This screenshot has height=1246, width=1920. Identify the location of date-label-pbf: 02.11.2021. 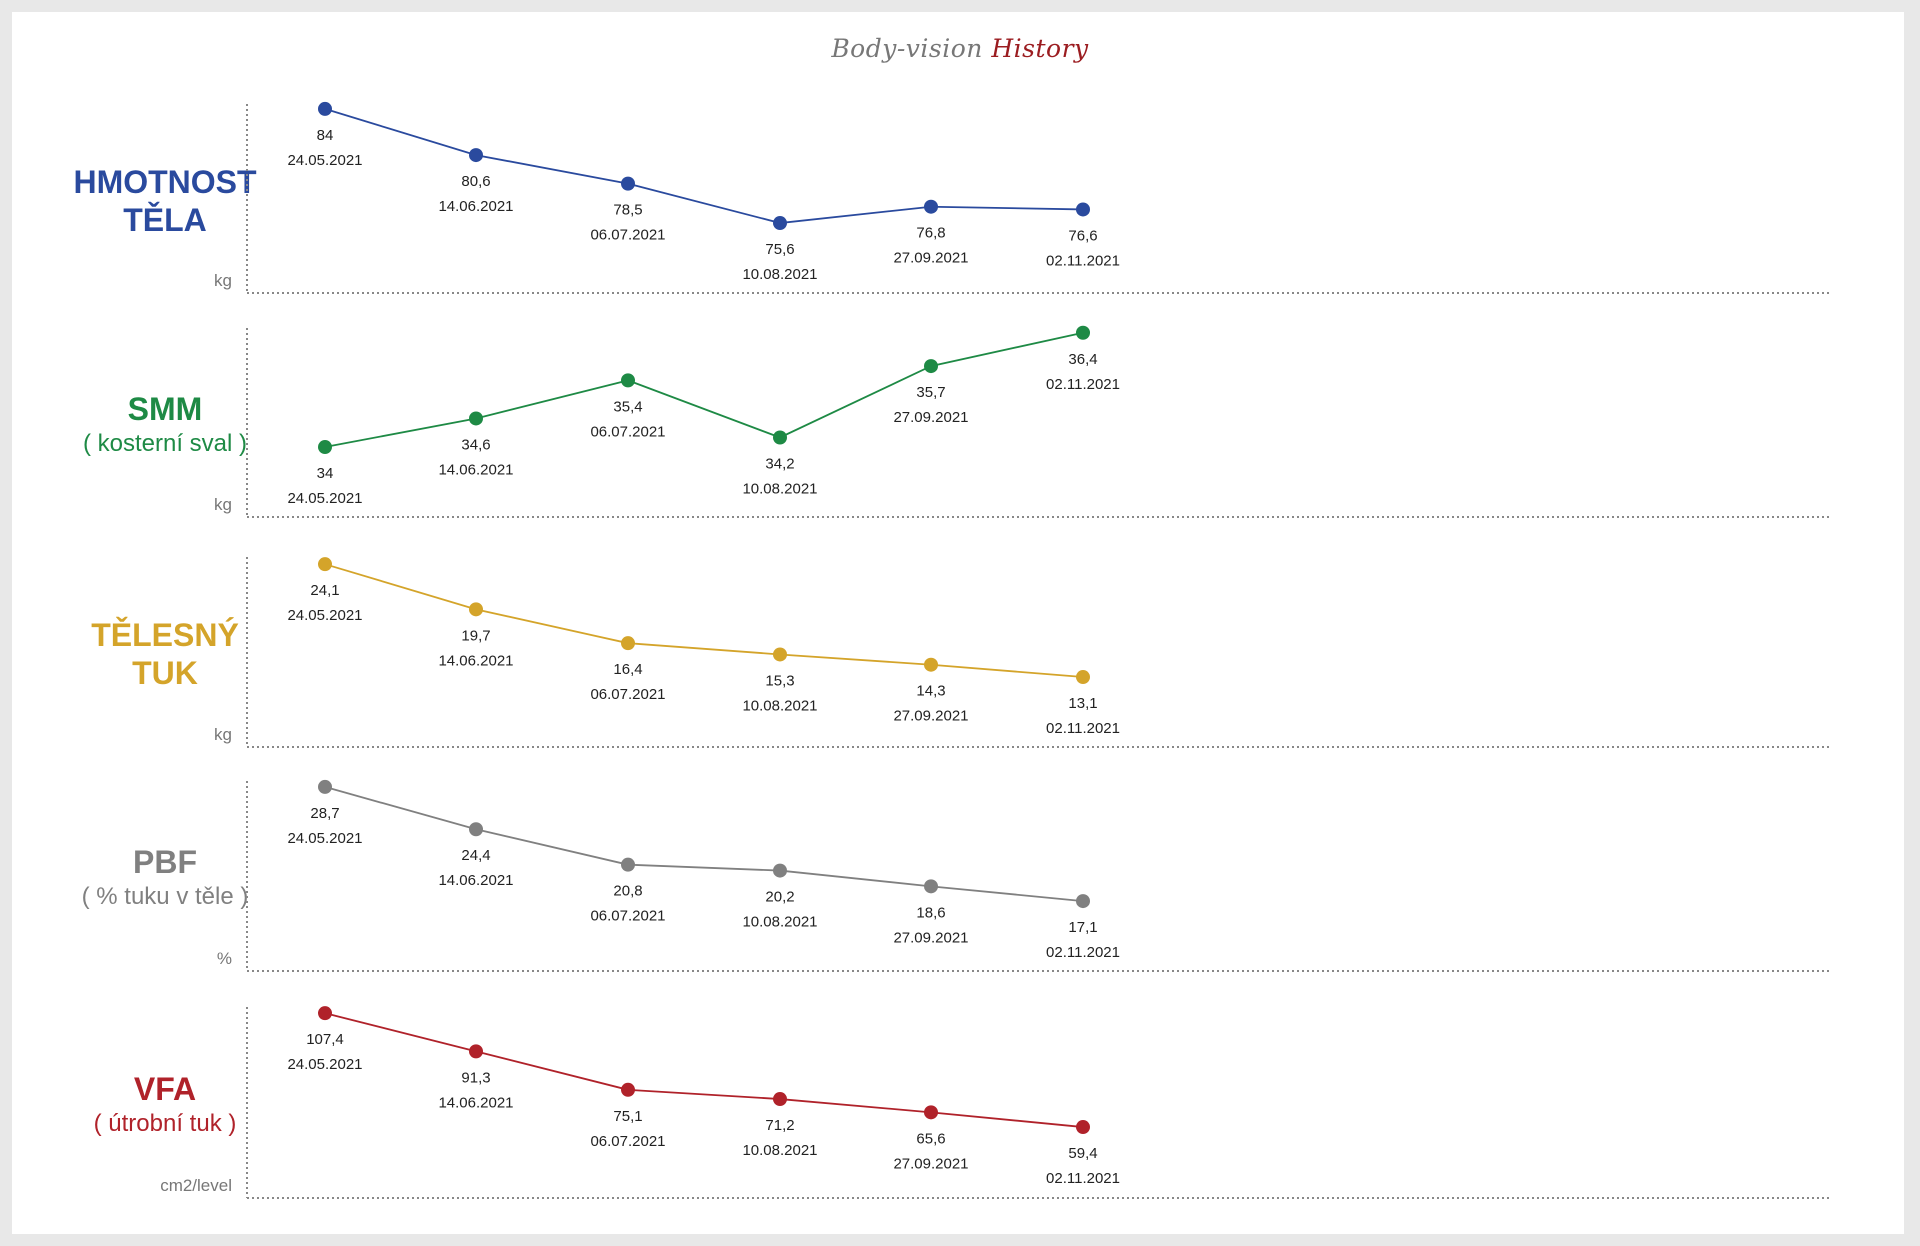
(1083, 952).